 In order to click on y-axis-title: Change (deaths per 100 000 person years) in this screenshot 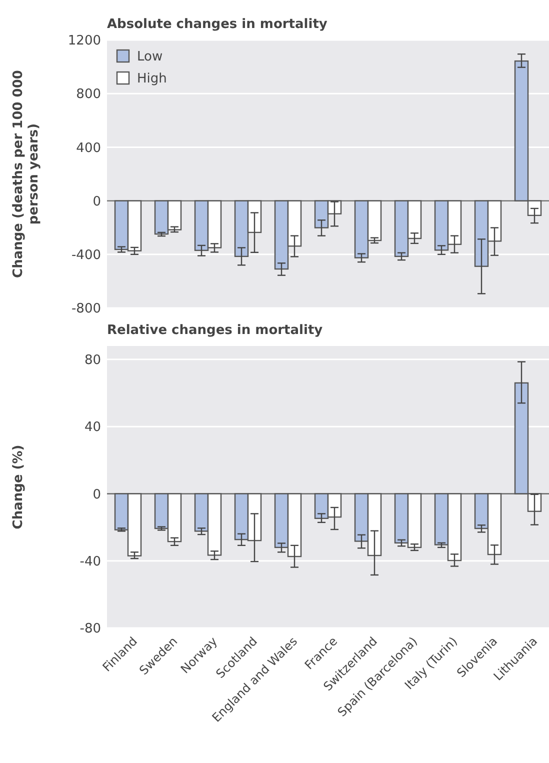, I will do `click(26, 174)`.